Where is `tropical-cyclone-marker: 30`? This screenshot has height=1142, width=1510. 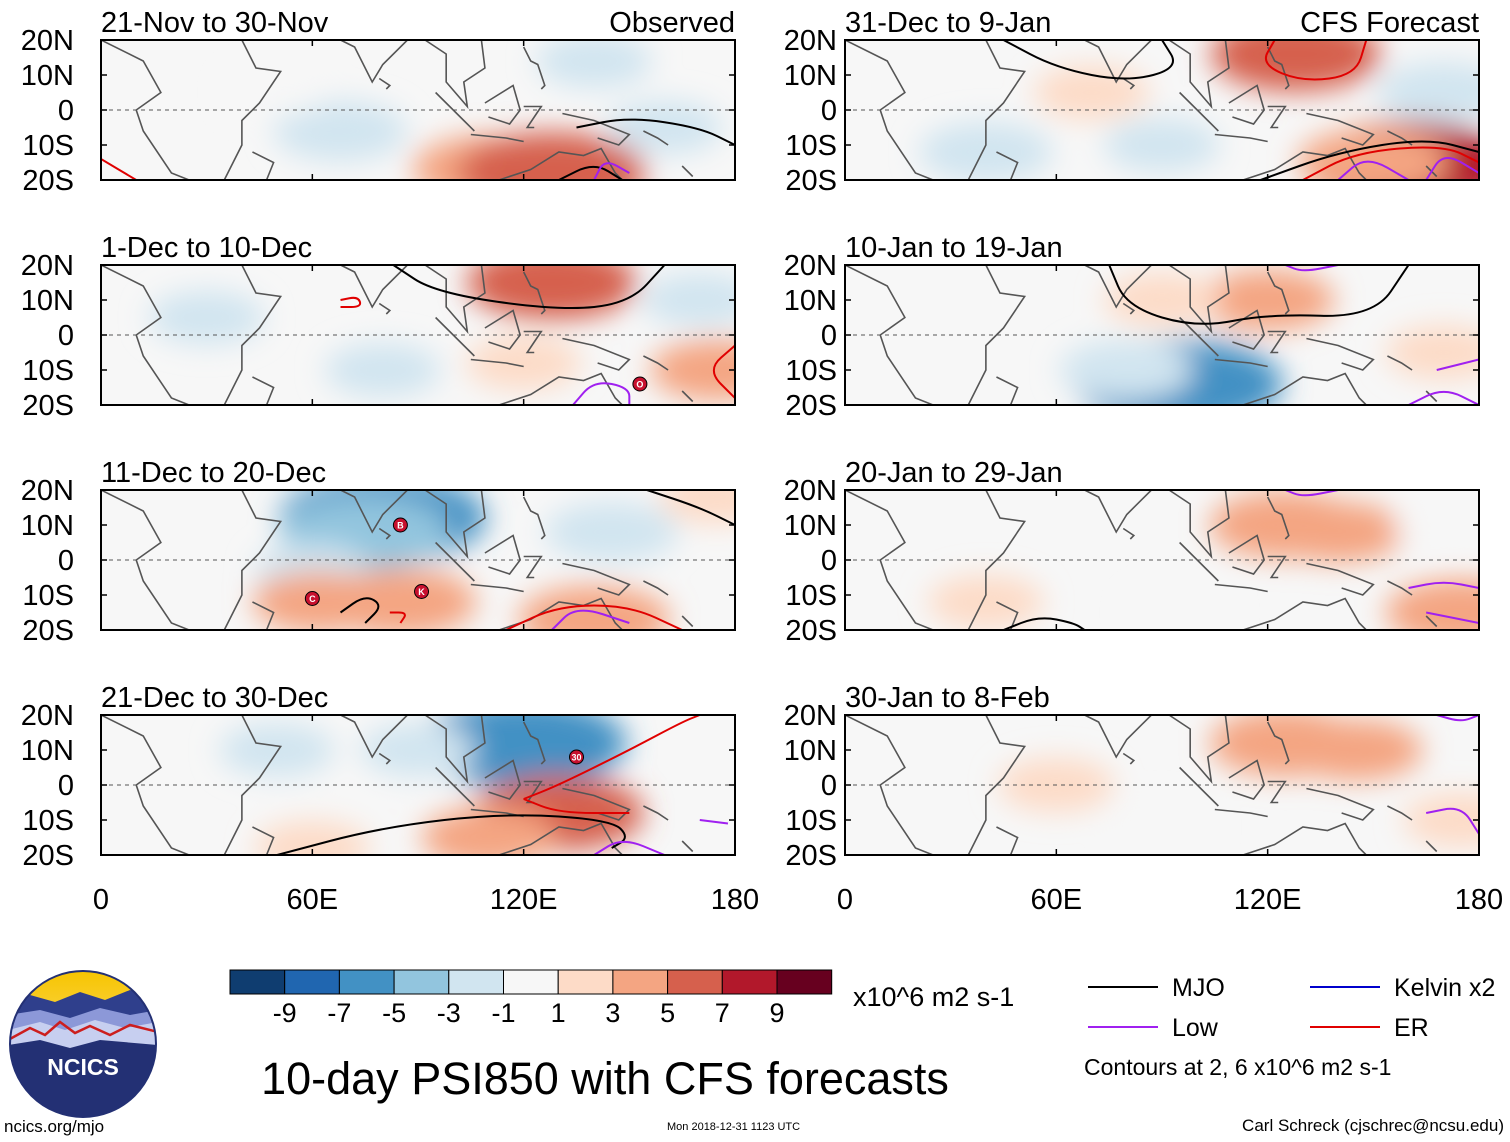 tropical-cyclone-marker: 30 is located at coordinates (576, 757).